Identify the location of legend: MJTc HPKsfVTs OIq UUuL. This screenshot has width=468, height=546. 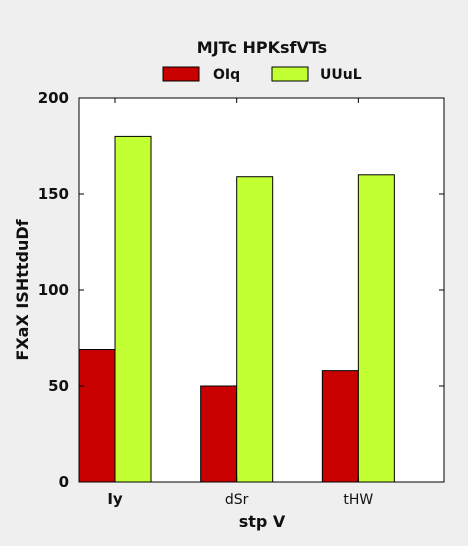
(262, 60).